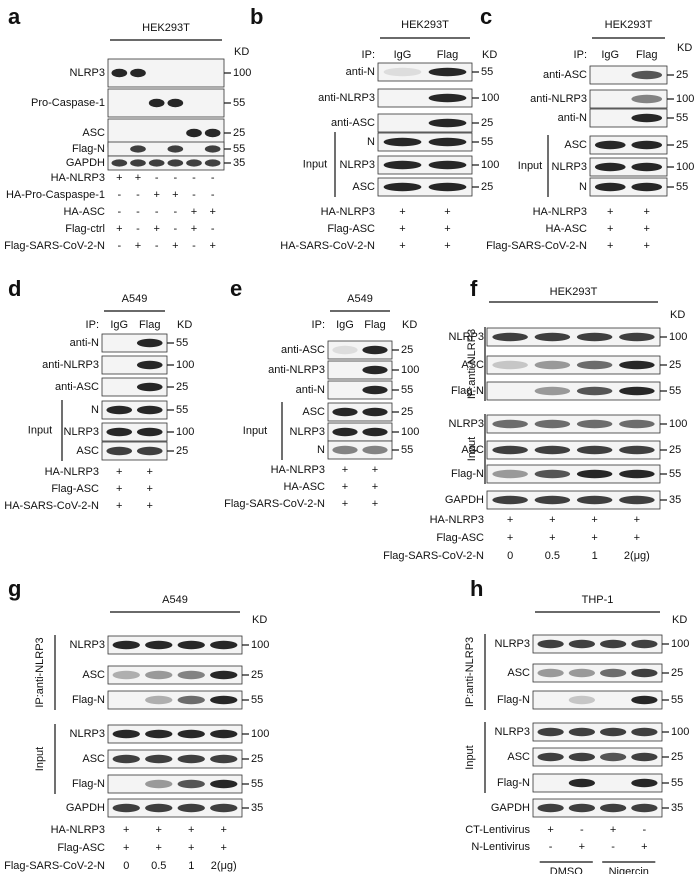  Describe the element at coordinates (403, 55) in the screenshot. I see `lane-label: IgG` at that location.